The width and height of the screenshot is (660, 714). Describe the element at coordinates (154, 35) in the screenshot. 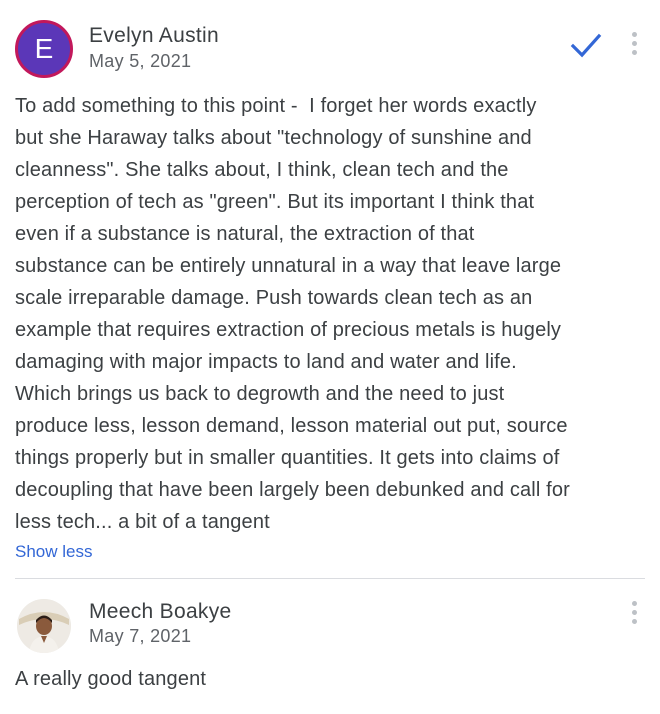

I see `comment-author: Evelyn Austin` at that location.